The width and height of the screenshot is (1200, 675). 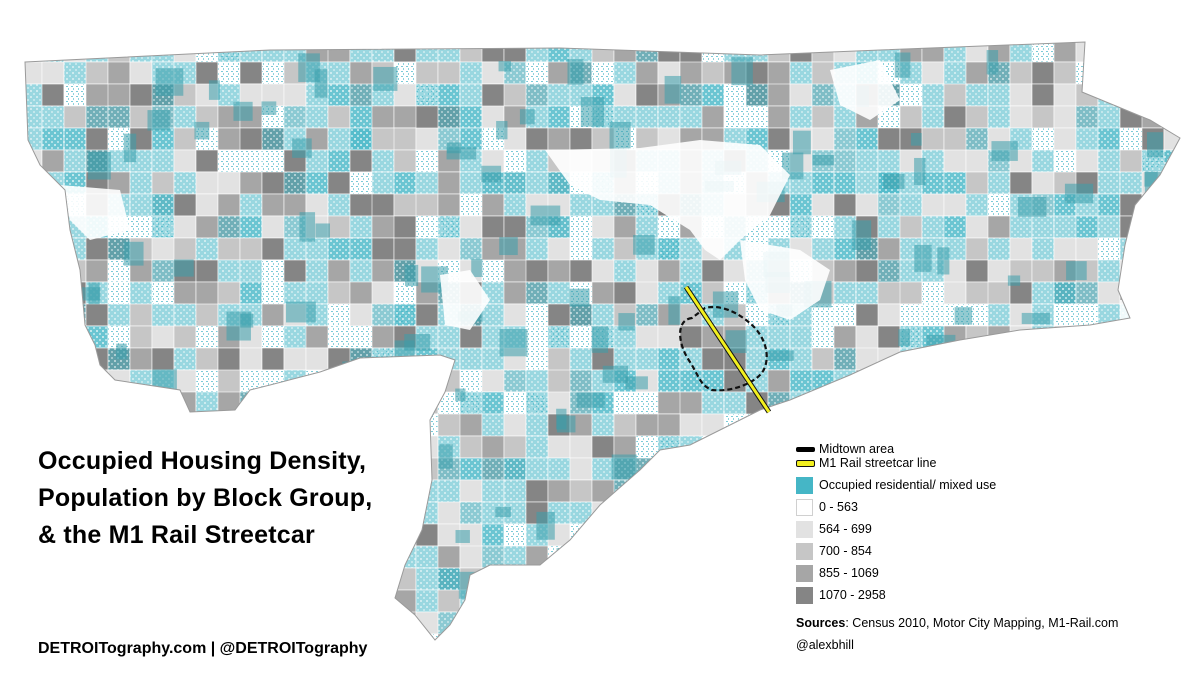 I want to click on legend-class-label: 700 - 854, so click(x=845, y=551).